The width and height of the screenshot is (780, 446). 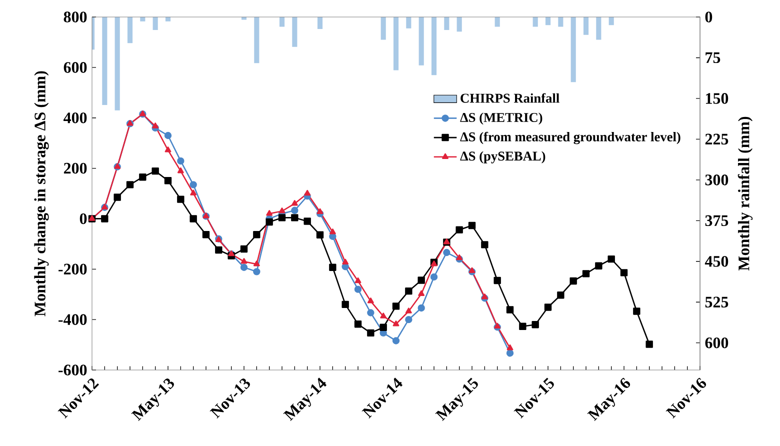 What do you see at coordinates (72, 269) in the screenshot?
I see `y-tick-label: -200` at bounding box center [72, 269].